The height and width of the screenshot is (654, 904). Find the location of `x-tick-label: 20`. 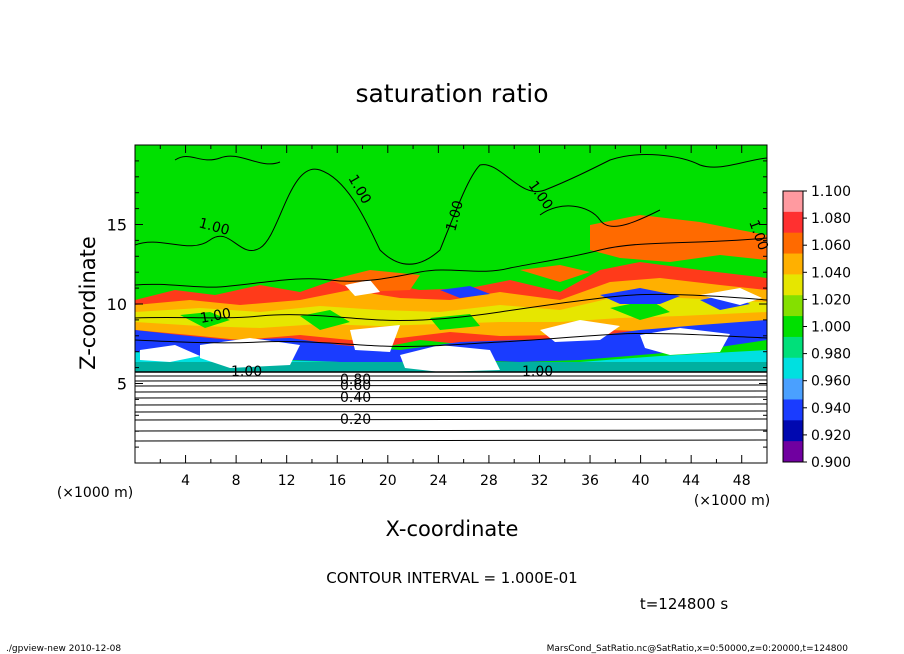

x-tick-label: 20 is located at coordinates (388, 481).